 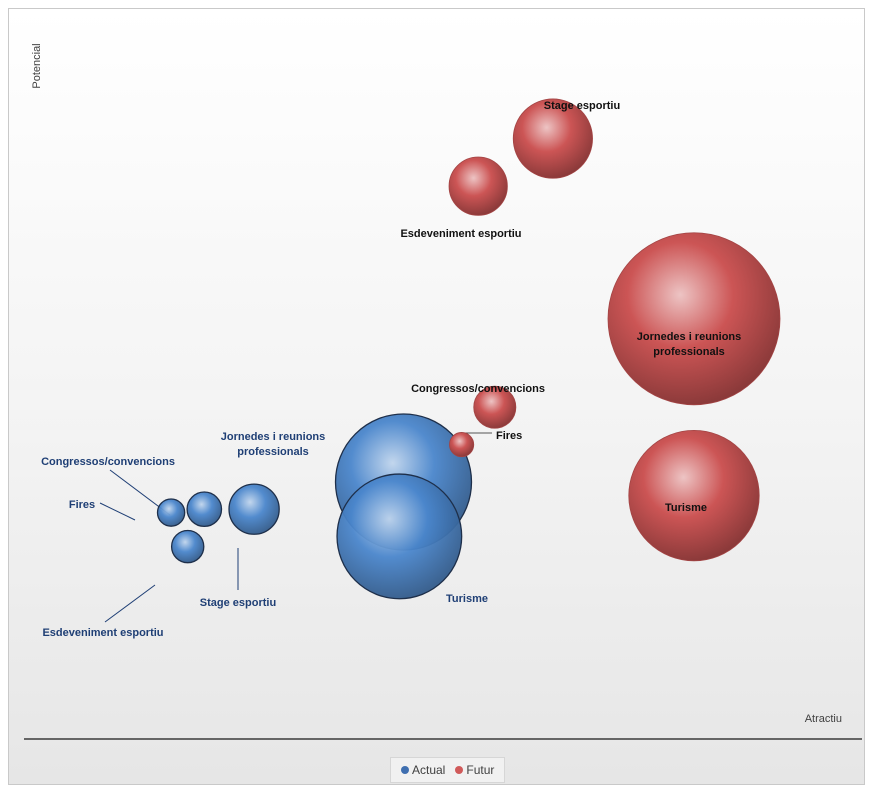 What do you see at coordinates (582, 106) in the screenshot?
I see `bubble-label-futur-0: Stage esportiu` at bounding box center [582, 106].